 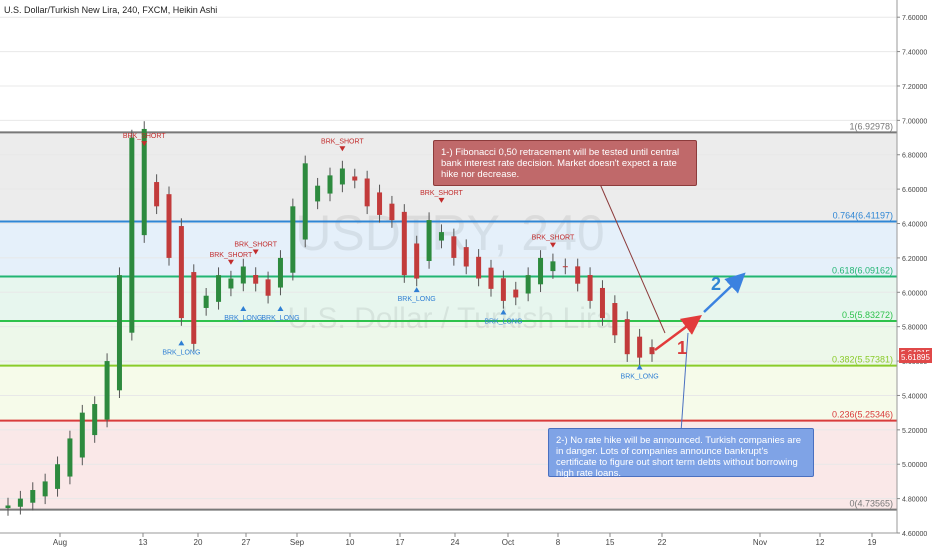 What do you see at coordinates (863, 215) in the screenshot?
I see `fib-label: 0.764(6.41197)` at bounding box center [863, 215].